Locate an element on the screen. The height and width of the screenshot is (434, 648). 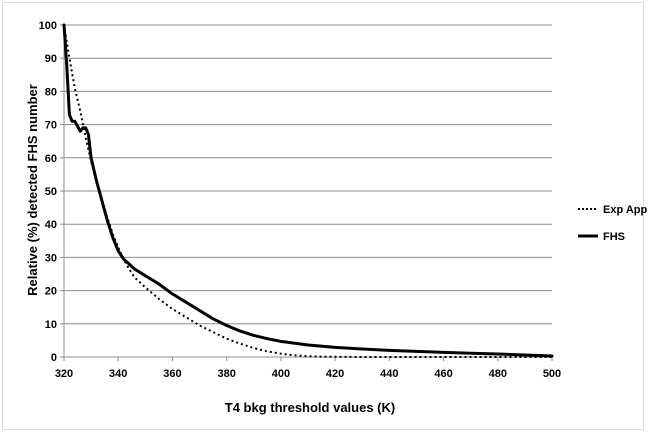
x-tick-label-460: 460 is located at coordinates (443, 374).